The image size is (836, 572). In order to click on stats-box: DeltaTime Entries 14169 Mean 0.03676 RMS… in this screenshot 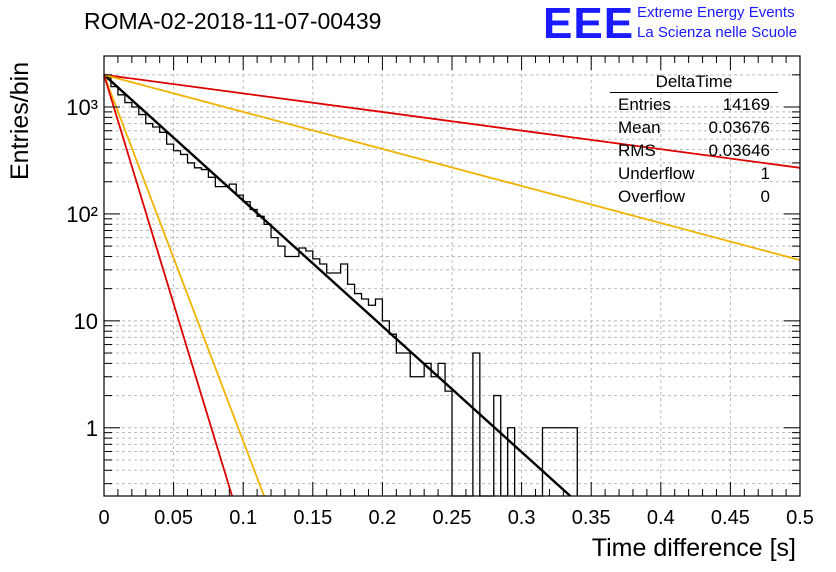, I will do `click(694, 139)`.